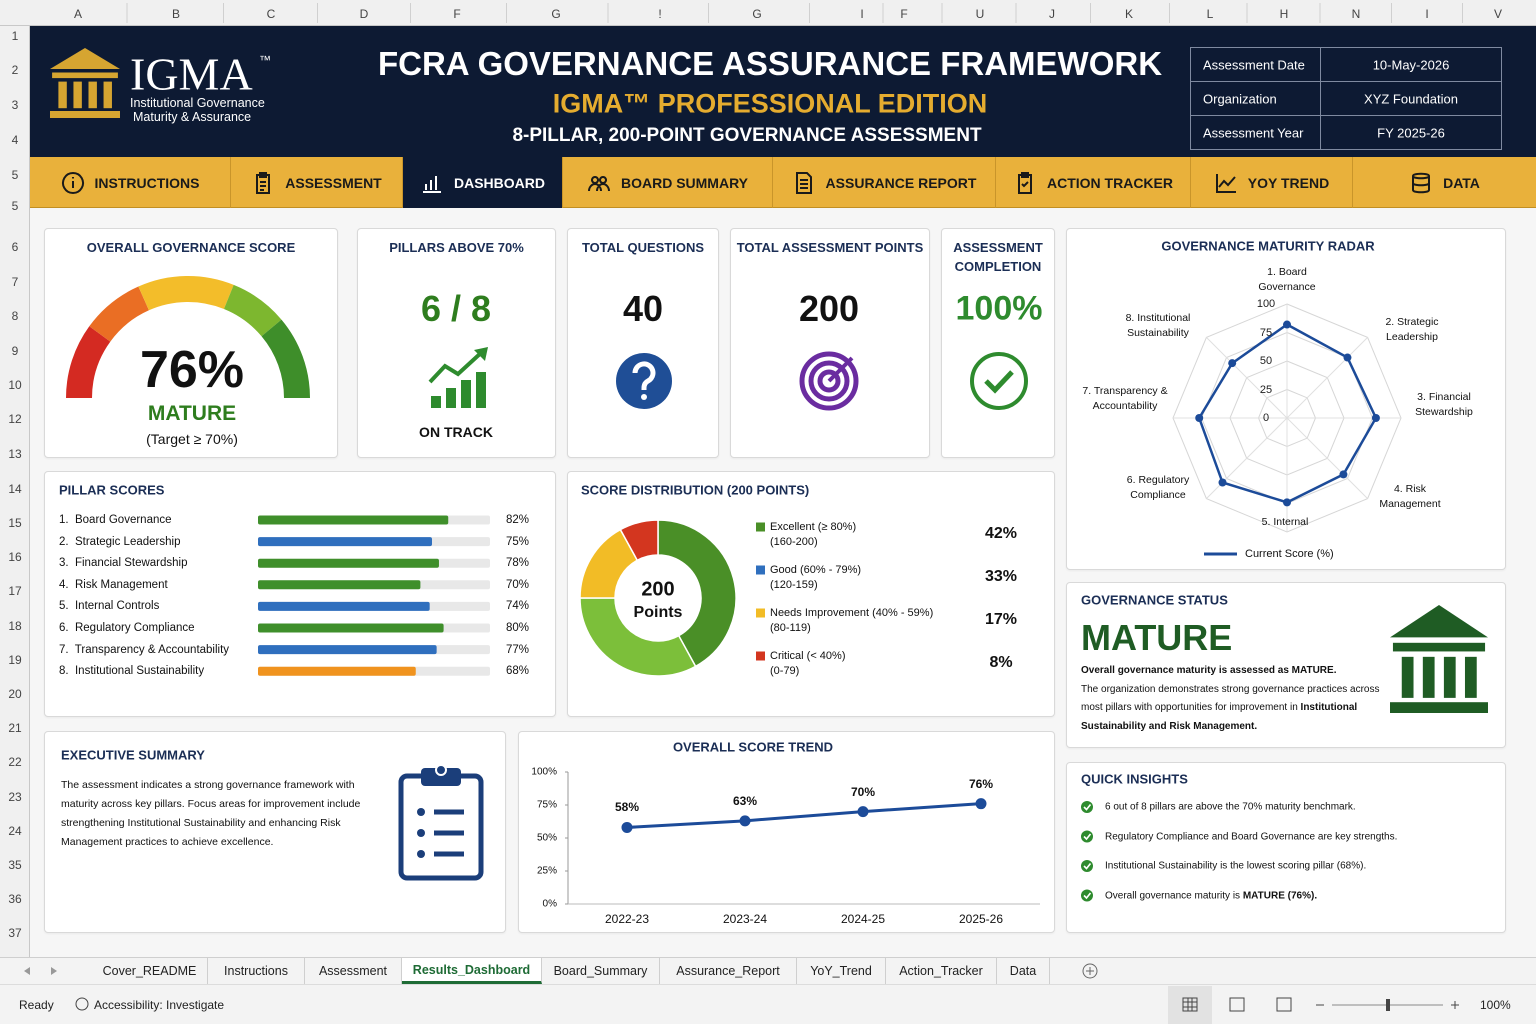 The height and width of the screenshot is (1024, 1536). Describe the element at coordinates (1266, 304) in the screenshot. I see `radar-tick-label: 100` at that location.